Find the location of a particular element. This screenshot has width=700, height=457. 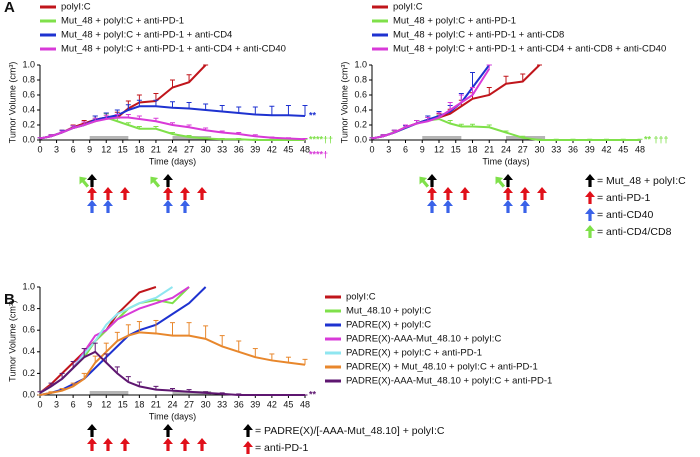

treatment-period is located at coordinates (192, 393).